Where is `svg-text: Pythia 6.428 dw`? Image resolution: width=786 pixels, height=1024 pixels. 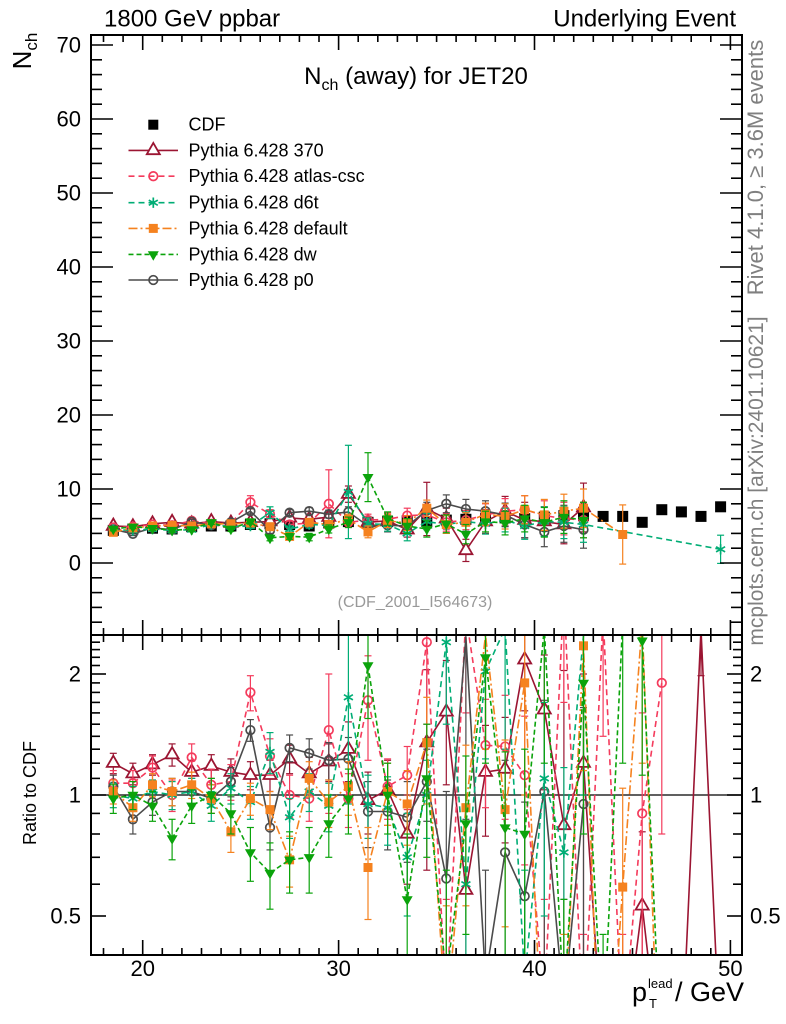
svg-text: Pythia 6.428 dw is located at coordinates (253, 254).